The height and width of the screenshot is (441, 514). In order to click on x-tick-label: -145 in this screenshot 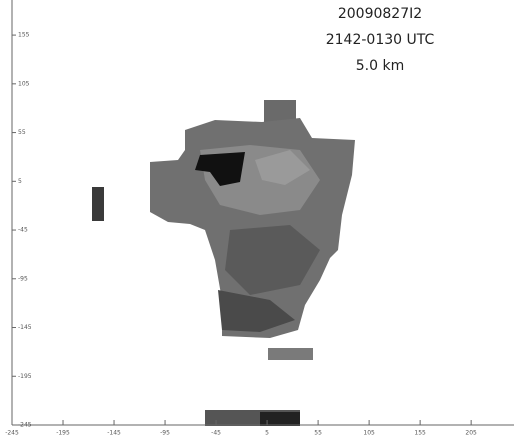, I will do `click(114, 433)`.